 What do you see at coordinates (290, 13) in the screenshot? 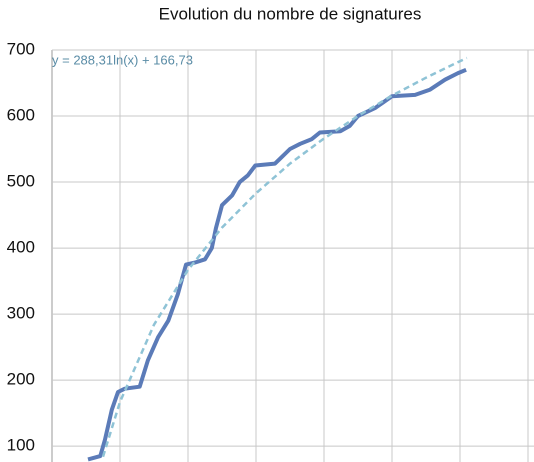
I see `chart-title: Evolution du nombre de signatures` at bounding box center [290, 13].